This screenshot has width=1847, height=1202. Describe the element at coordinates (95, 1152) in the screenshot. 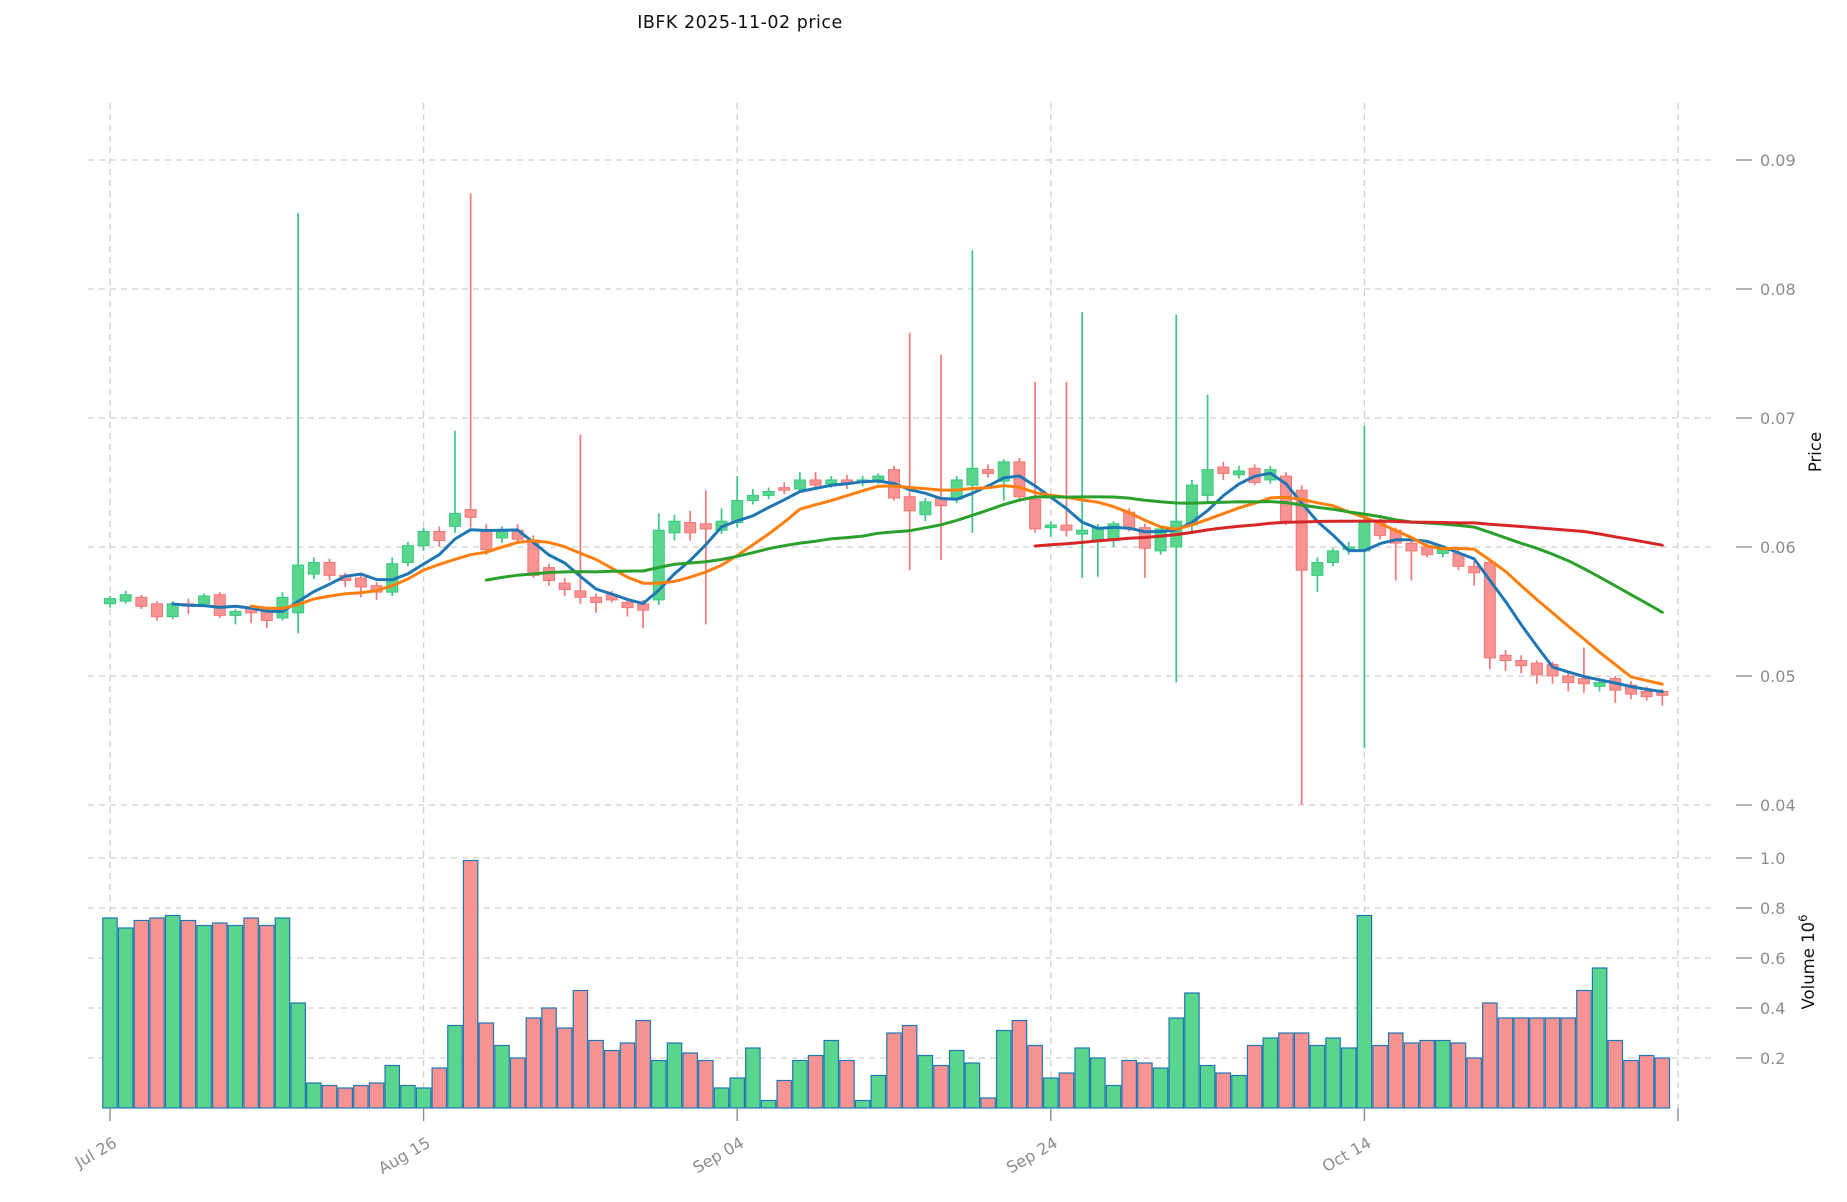

I see `x-tick-label: Jul 26` at that location.